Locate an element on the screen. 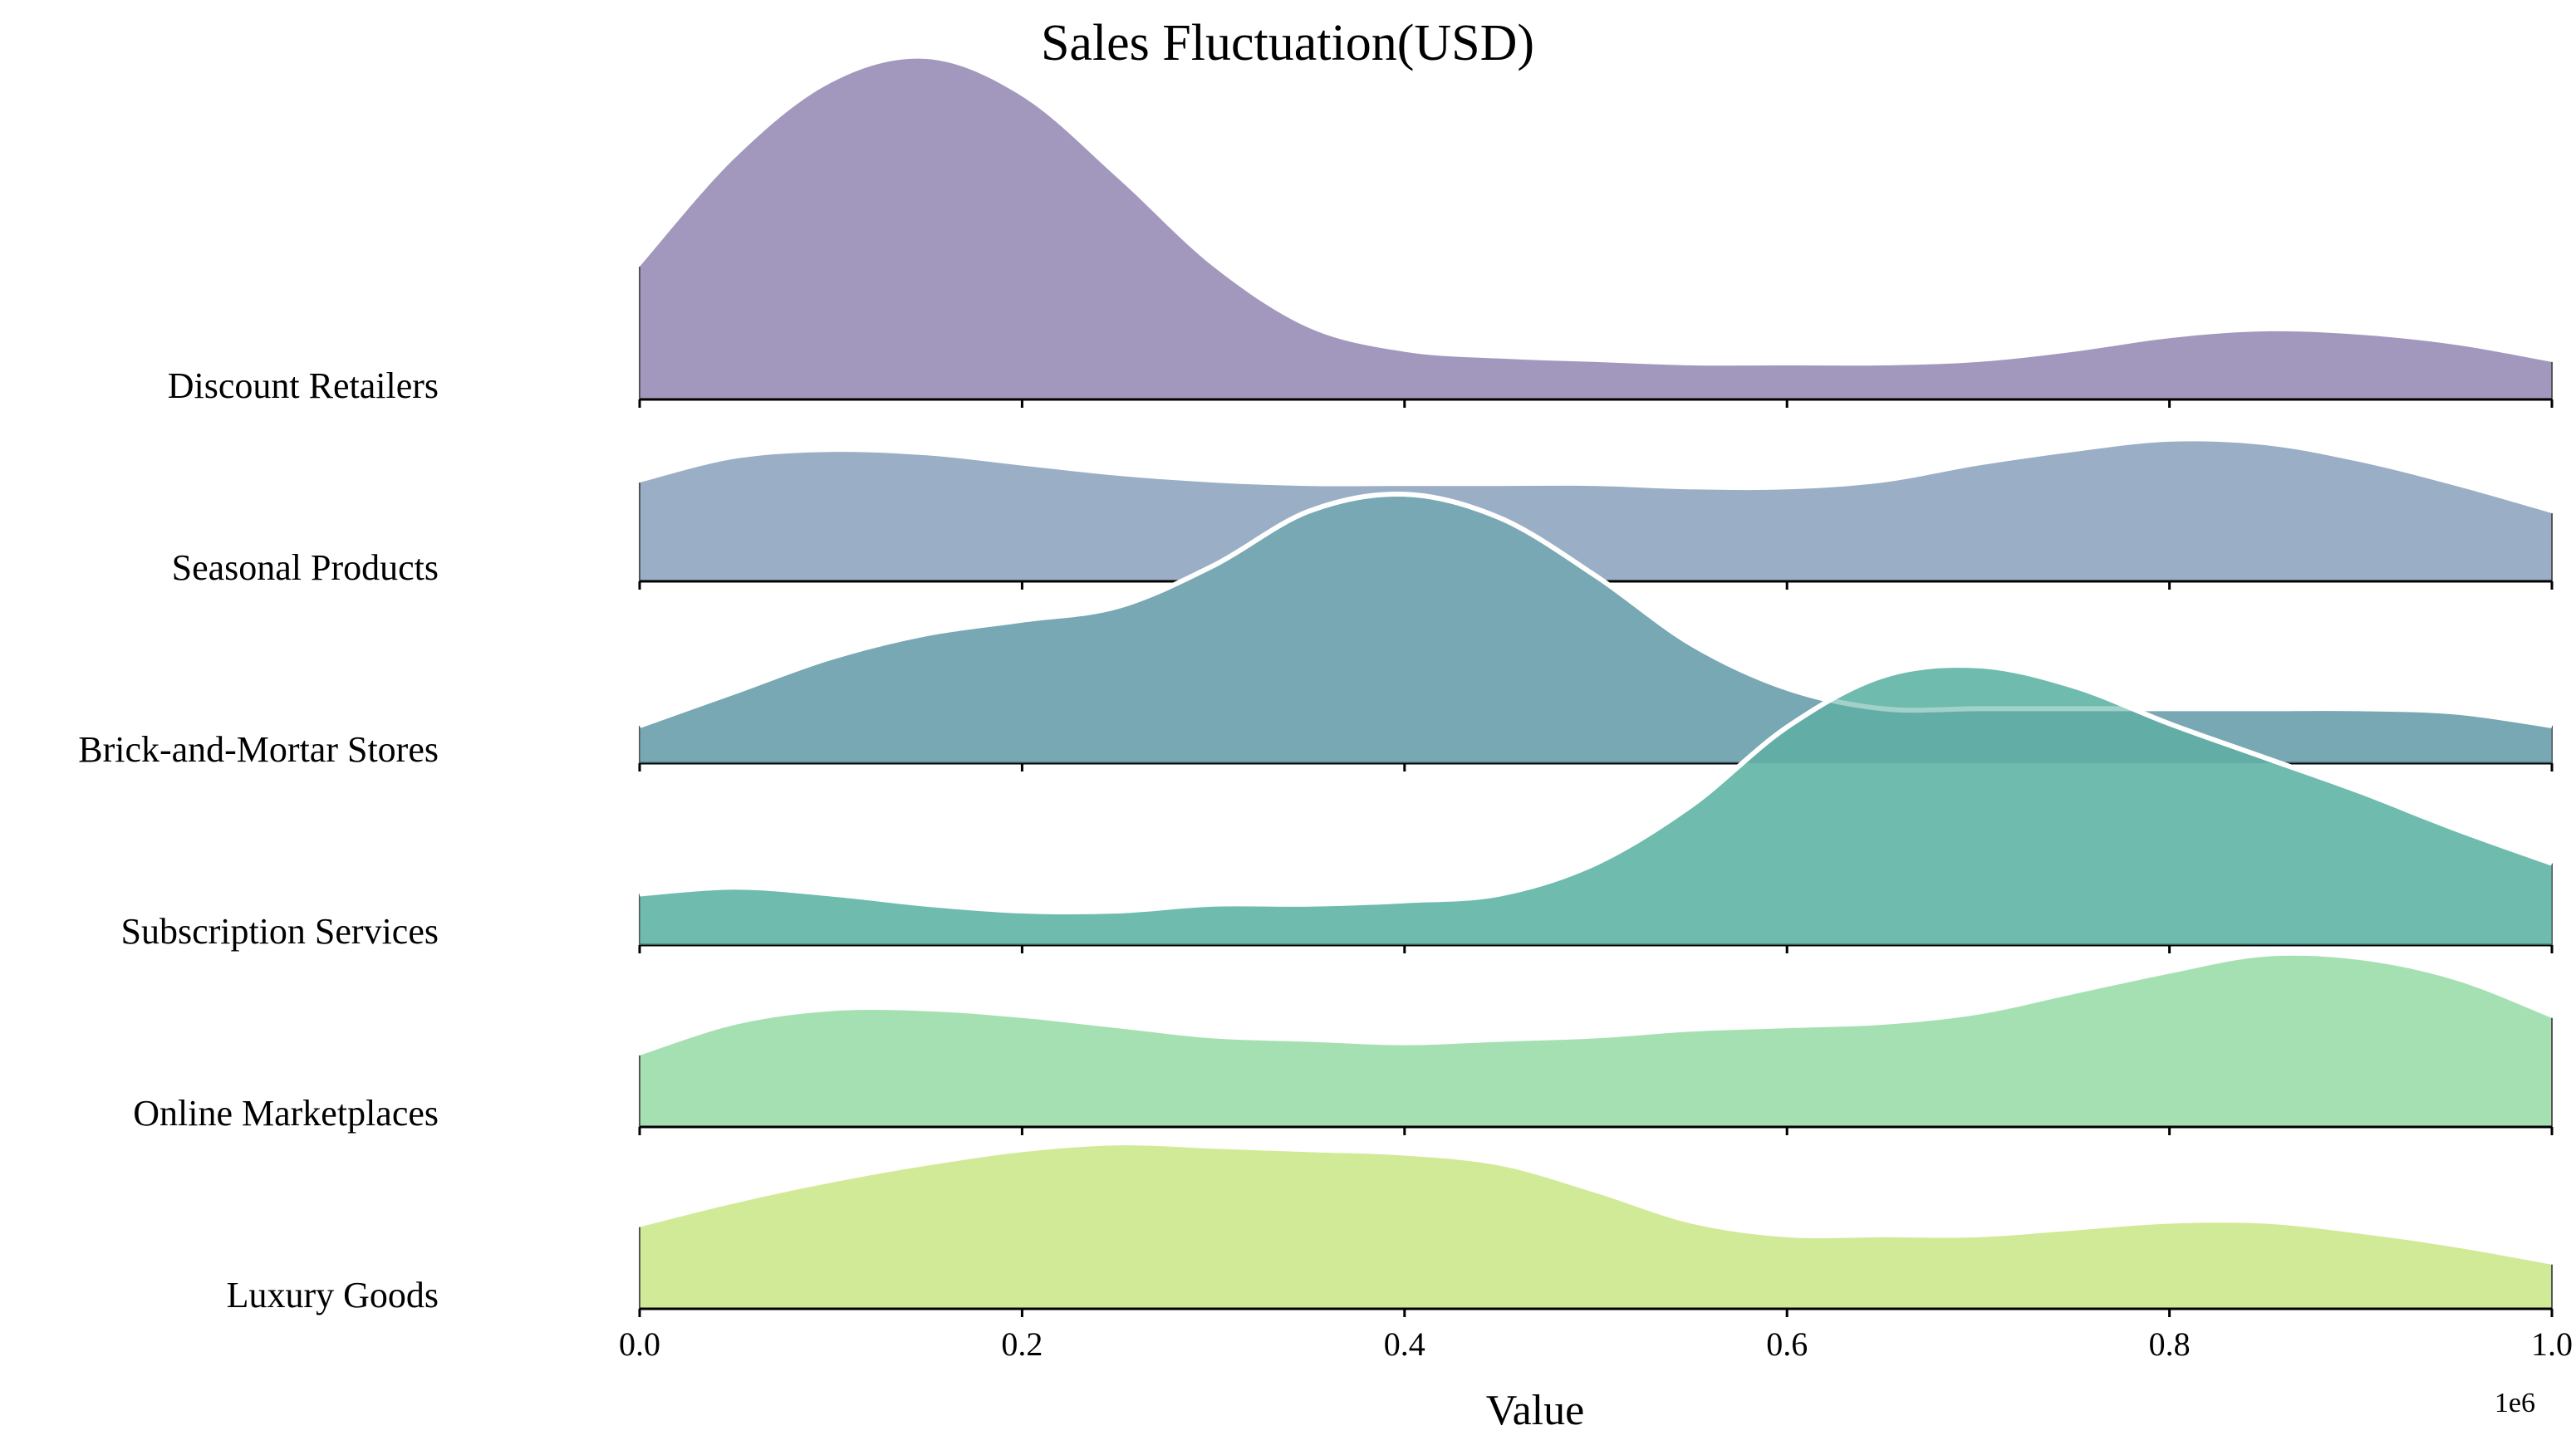  density-area-online-marketplaces is located at coordinates (1596, 1041).